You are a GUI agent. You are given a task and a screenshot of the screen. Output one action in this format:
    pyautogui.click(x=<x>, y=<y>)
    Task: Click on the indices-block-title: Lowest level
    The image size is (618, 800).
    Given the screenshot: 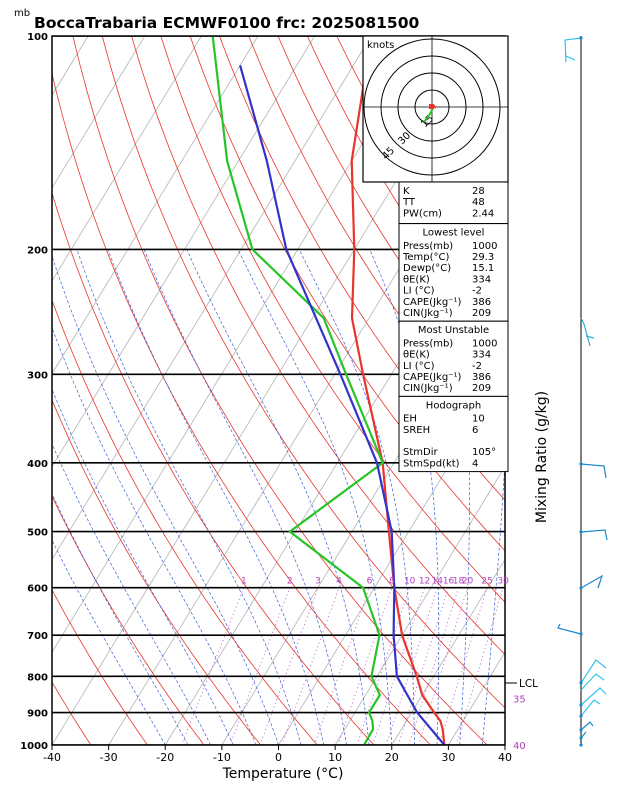 What is the action you would take?
    pyautogui.click(x=454, y=233)
    